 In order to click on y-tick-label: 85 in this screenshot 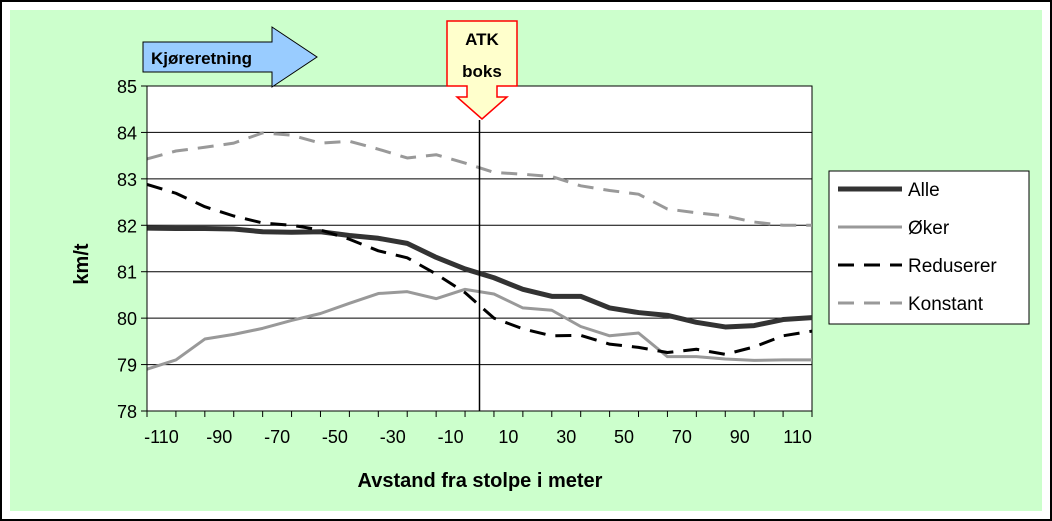, I will do `click(127, 87)`.